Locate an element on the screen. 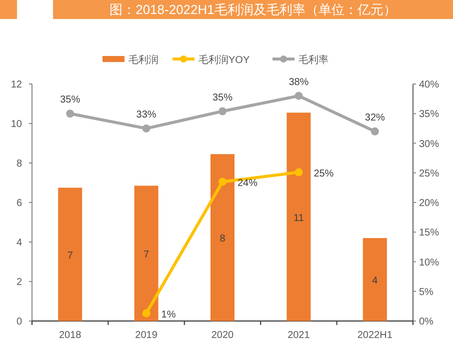 The height and width of the screenshot is (339, 453). y2-tick-label: 5% is located at coordinates (426, 292).